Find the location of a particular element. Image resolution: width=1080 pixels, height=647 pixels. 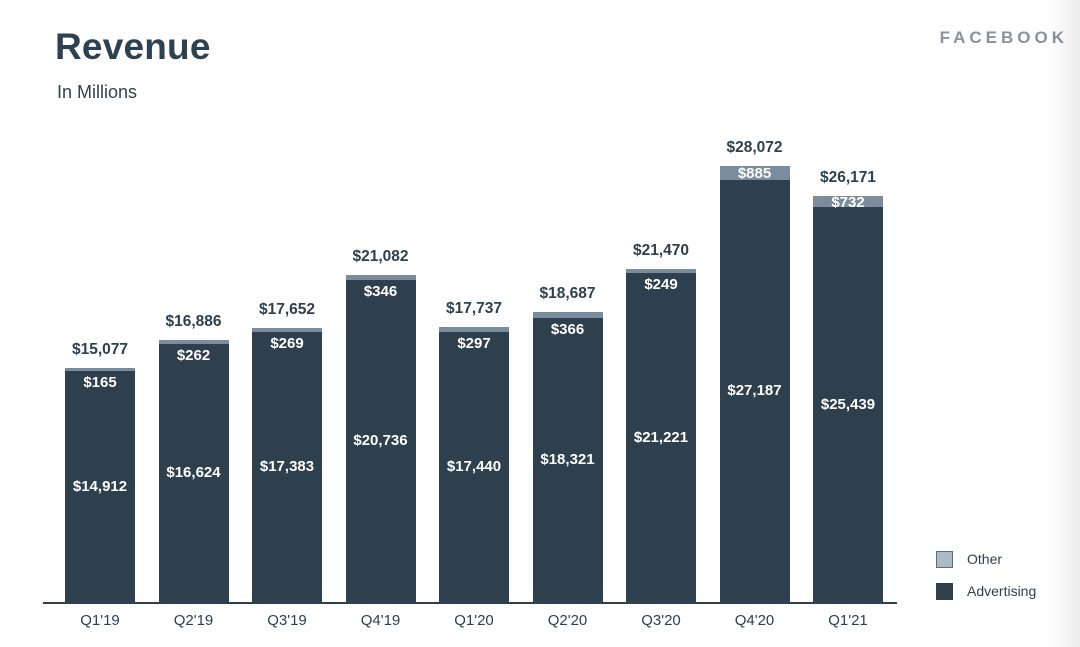

bar-total-label: $28,072 is located at coordinates (754, 147).